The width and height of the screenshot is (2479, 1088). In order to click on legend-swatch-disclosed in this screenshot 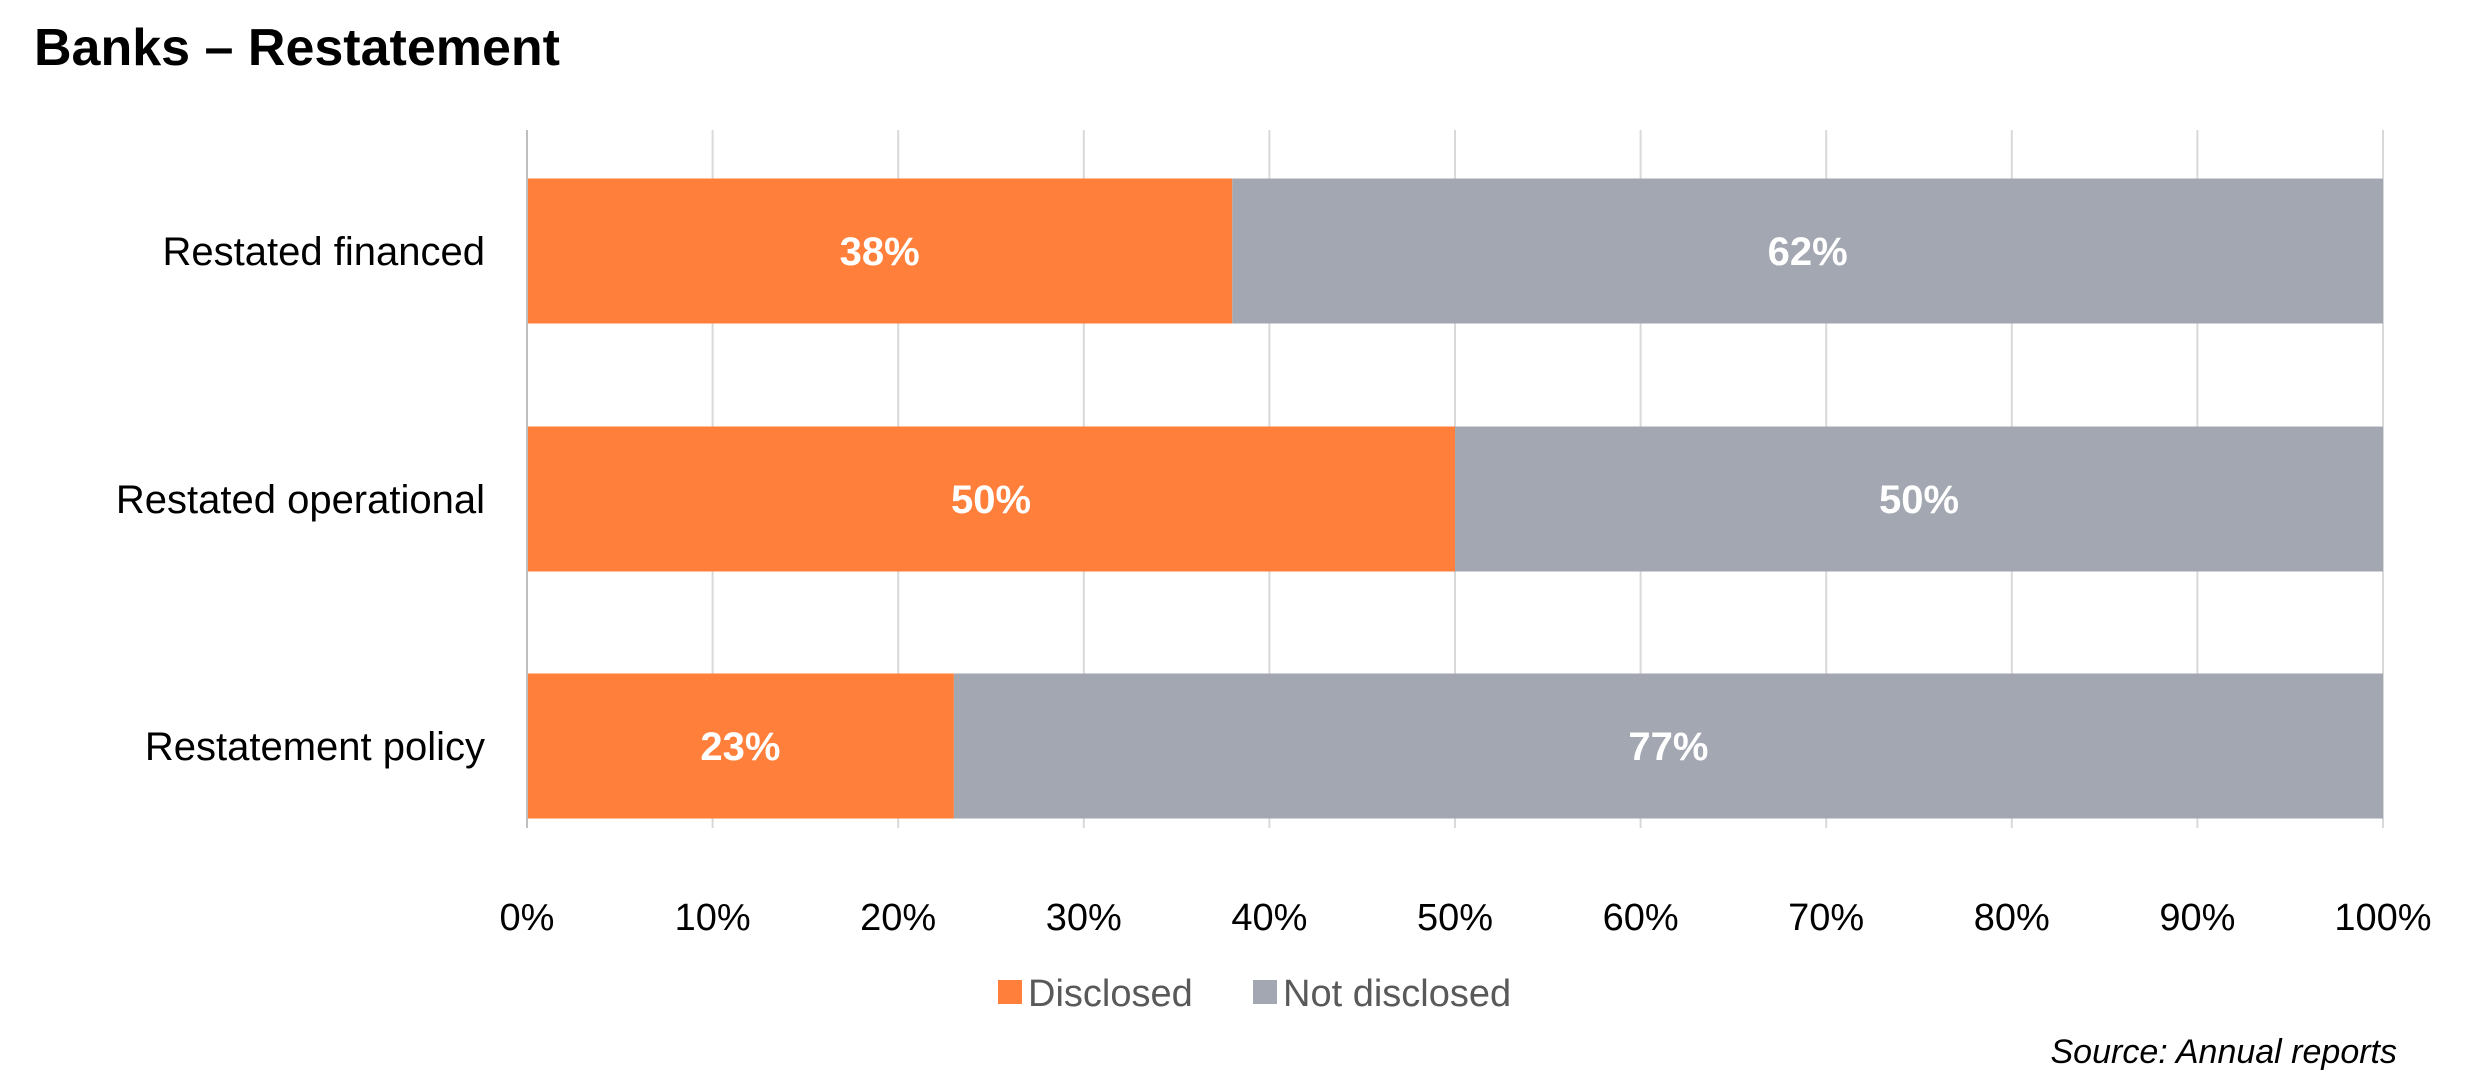, I will do `click(1010, 992)`.